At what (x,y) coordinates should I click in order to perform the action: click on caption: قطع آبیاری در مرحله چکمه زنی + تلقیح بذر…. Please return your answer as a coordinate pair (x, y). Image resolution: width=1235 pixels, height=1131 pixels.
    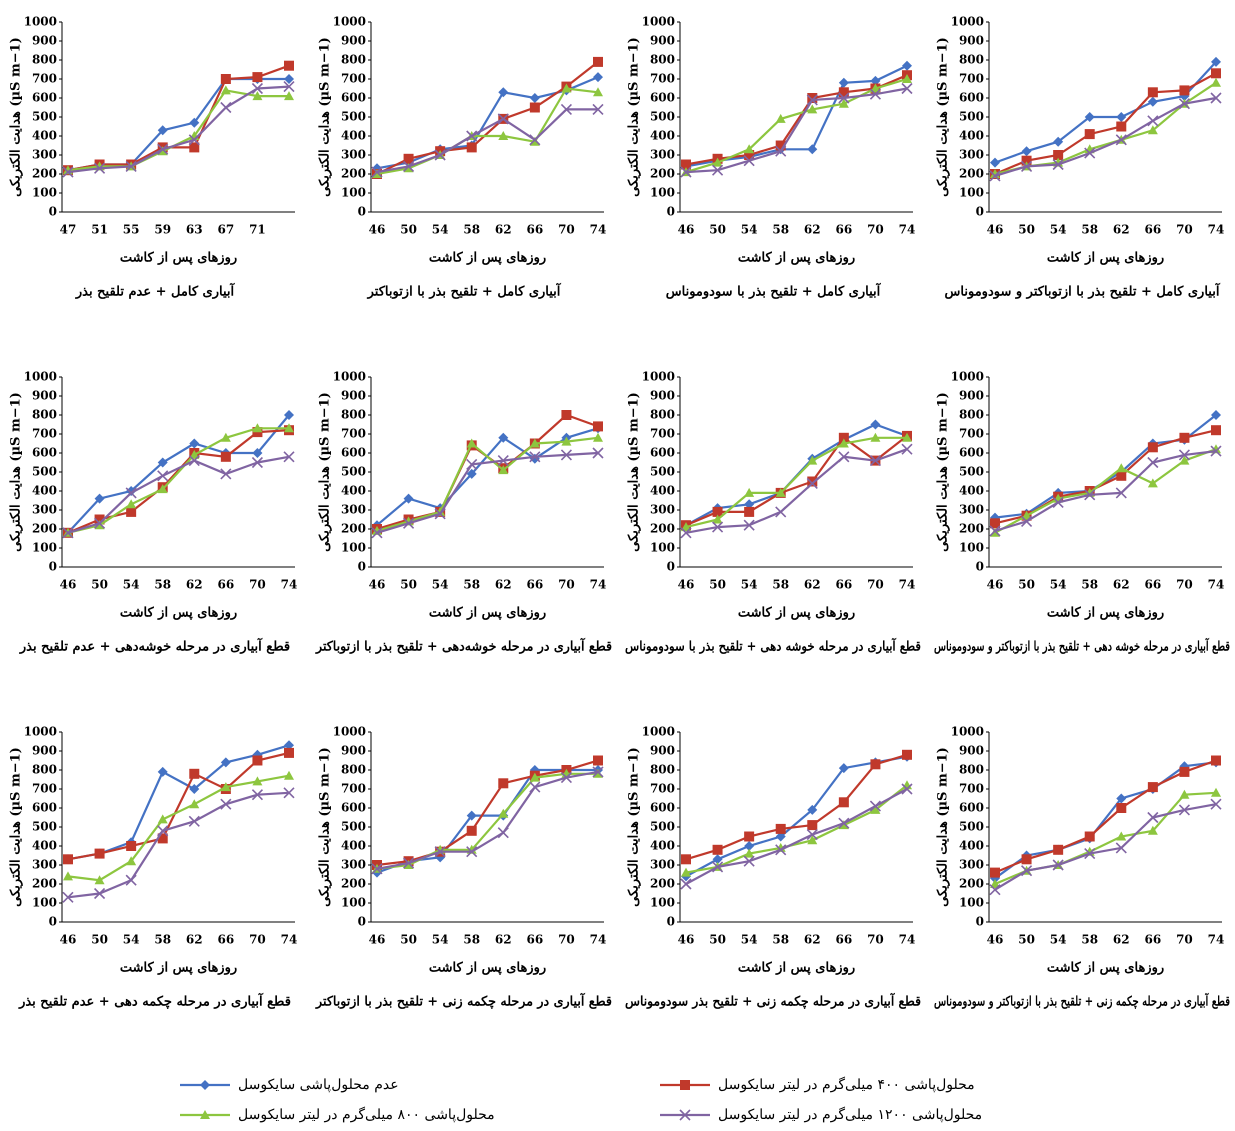
    Looking at the image, I should click on (1082, 1001).